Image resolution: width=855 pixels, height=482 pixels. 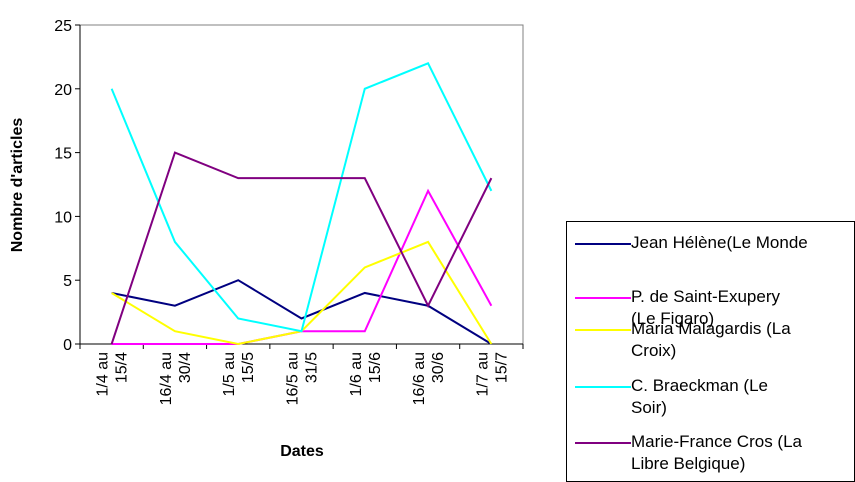 I want to click on x-tick-label: 16/4 au 30/4, so click(x=176, y=378).